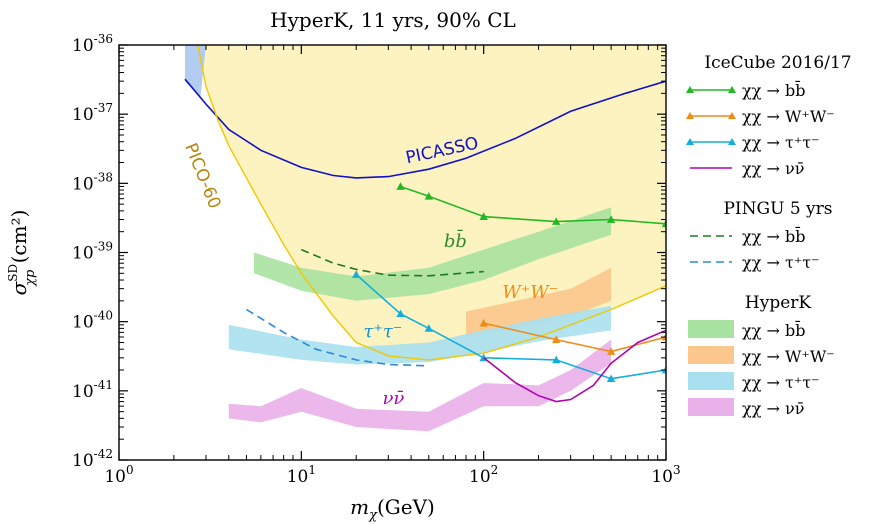 The image size is (885, 525). I want to click on legend-header-0: IceCube 2016/17, so click(777, 63).